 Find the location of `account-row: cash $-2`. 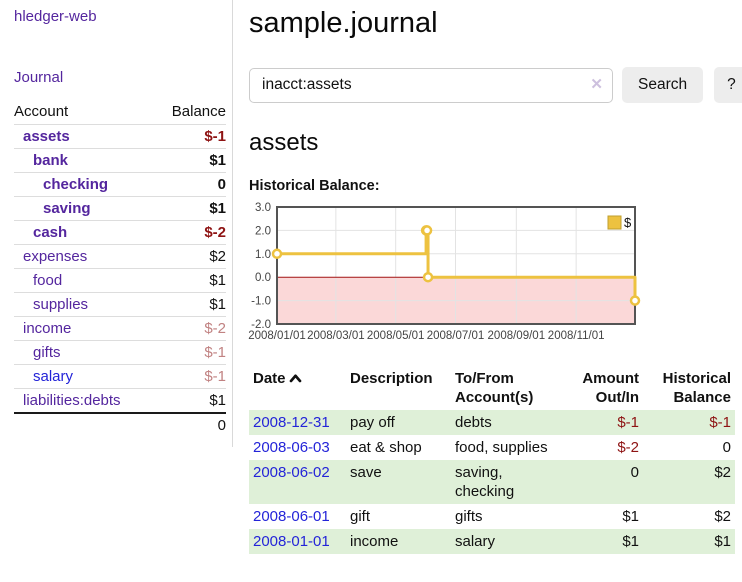

account-row: cash $-2 is located at coordinates (120, 232).